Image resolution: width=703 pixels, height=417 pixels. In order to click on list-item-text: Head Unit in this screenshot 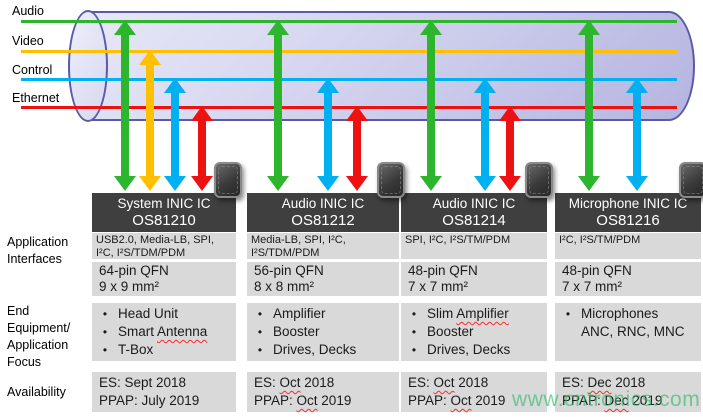, I will do `click(148, 313)`.